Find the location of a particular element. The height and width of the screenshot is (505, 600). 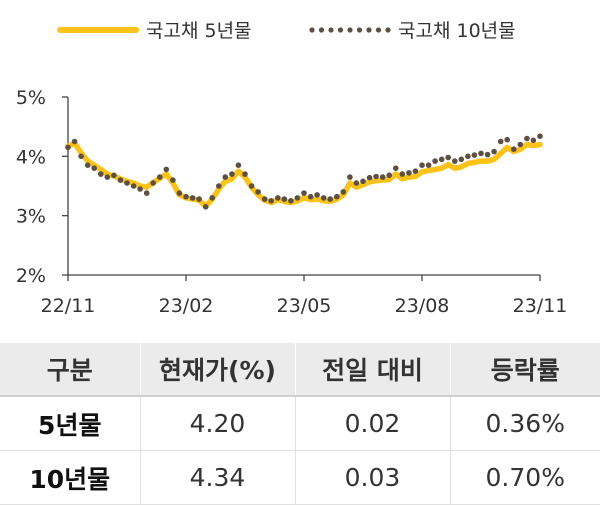

header-change: 전일 대비 is located at coordinates (372, 370).